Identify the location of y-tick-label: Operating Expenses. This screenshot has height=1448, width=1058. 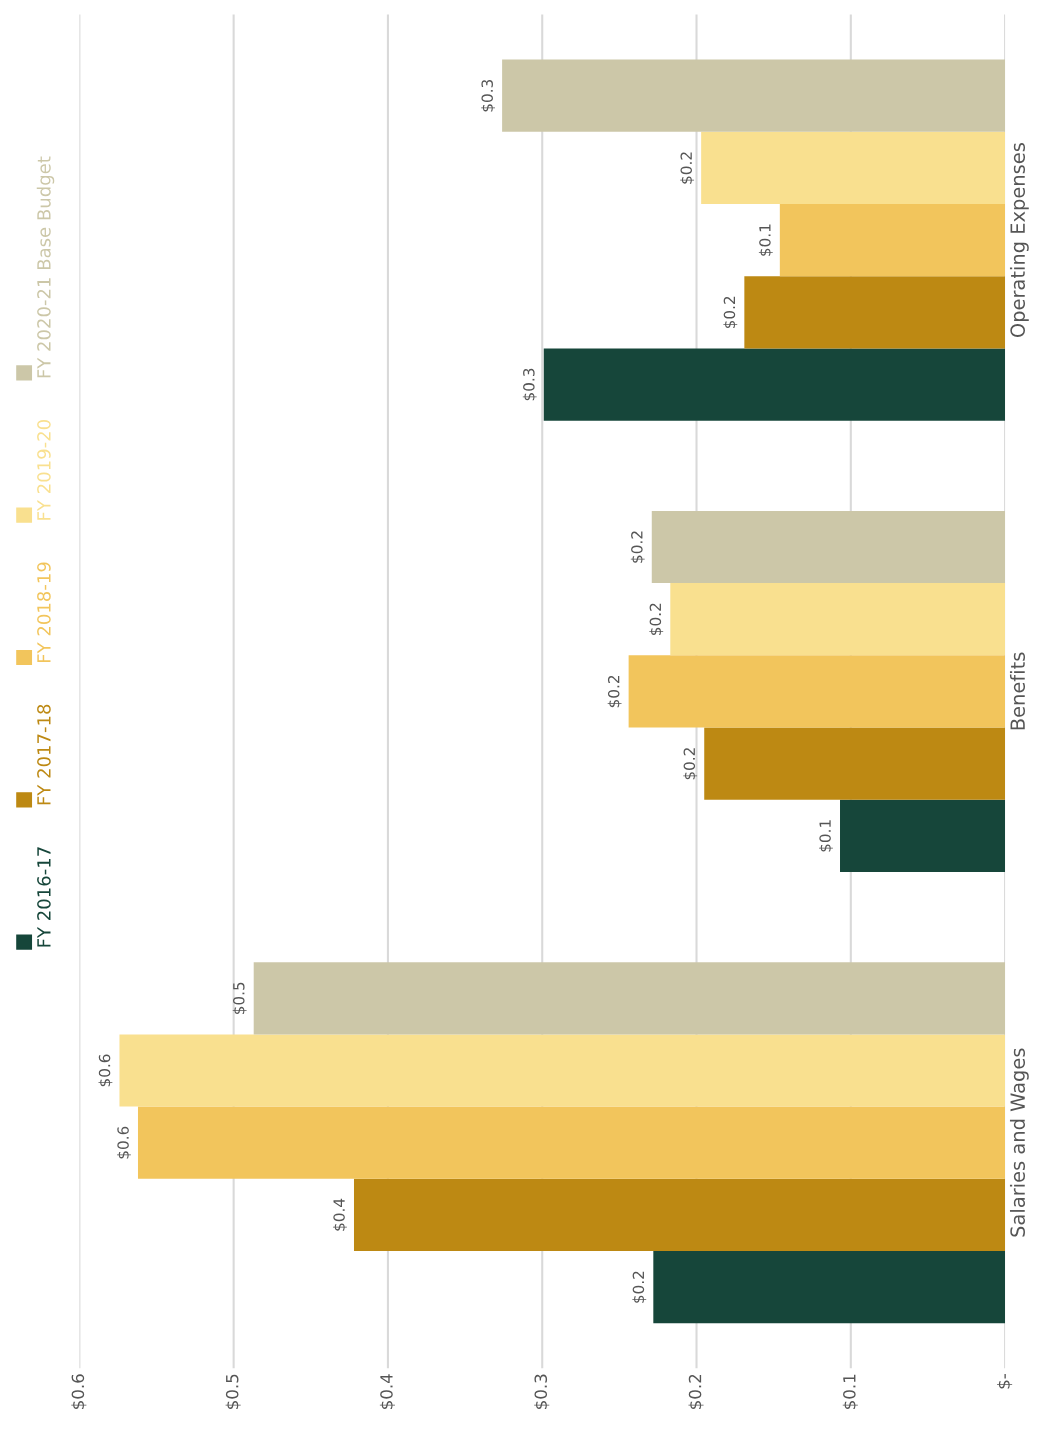
(1019, 240).